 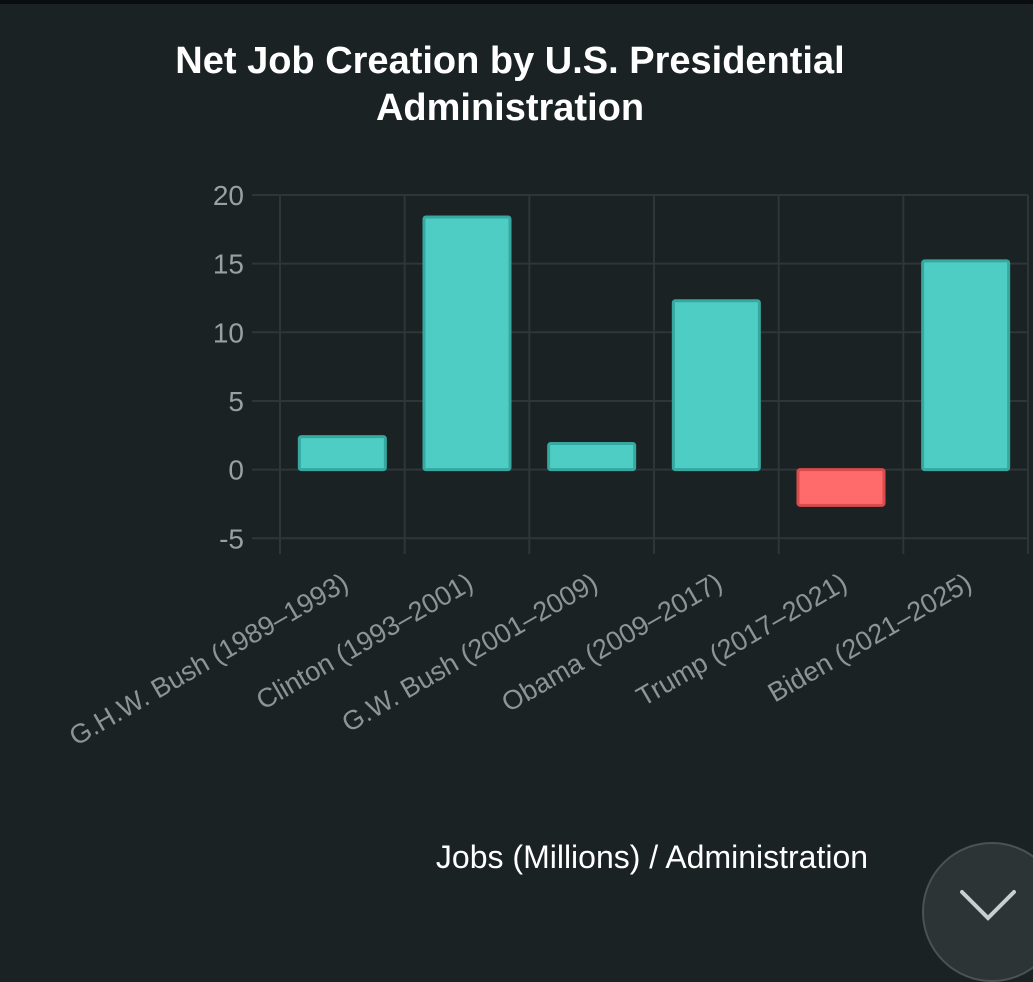 What do you see at coordinates (741, 639) in the screenshot?
I see `x-tick-label: Trump (2017–2021)` at bounding box center [741, 639].